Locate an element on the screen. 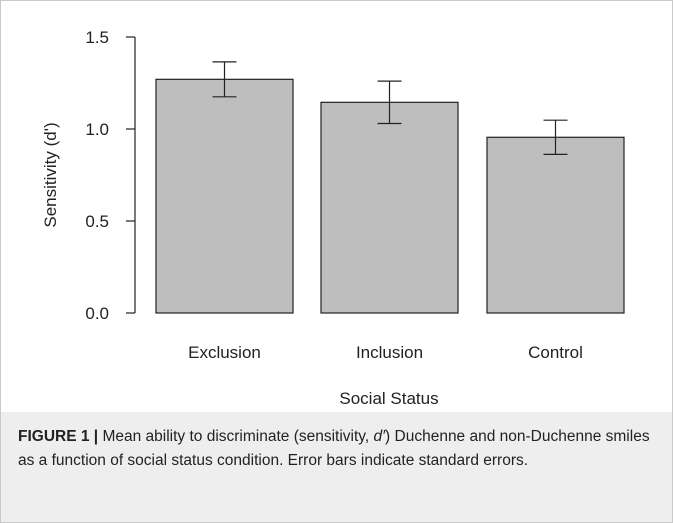  x-axis-tick-labels: Exclusion Inclusion Control is located at coordinates (385, 352).